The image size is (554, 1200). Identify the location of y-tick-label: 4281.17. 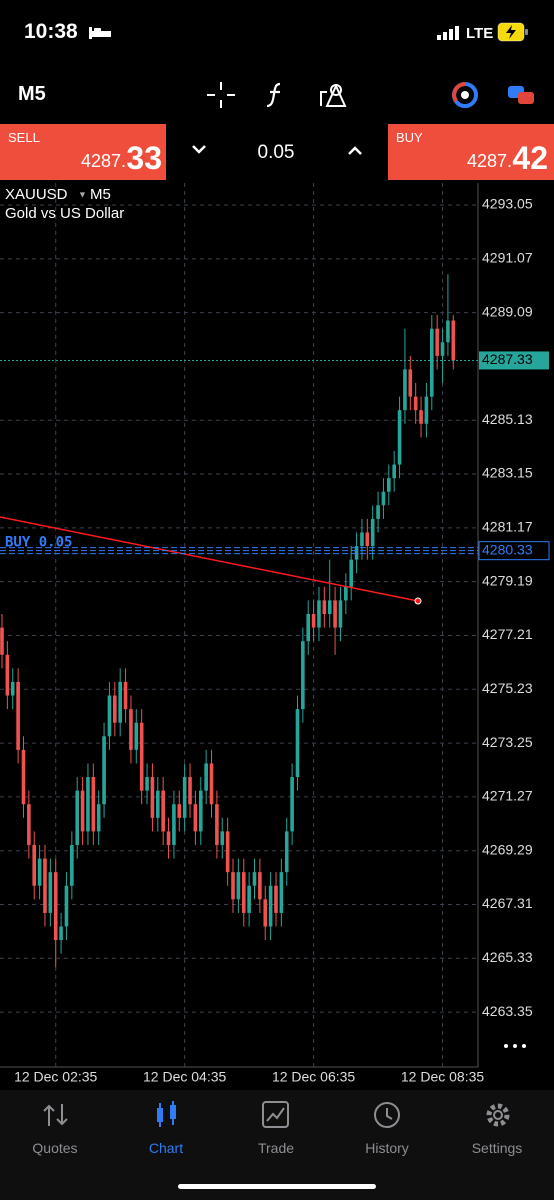
(507, 527).